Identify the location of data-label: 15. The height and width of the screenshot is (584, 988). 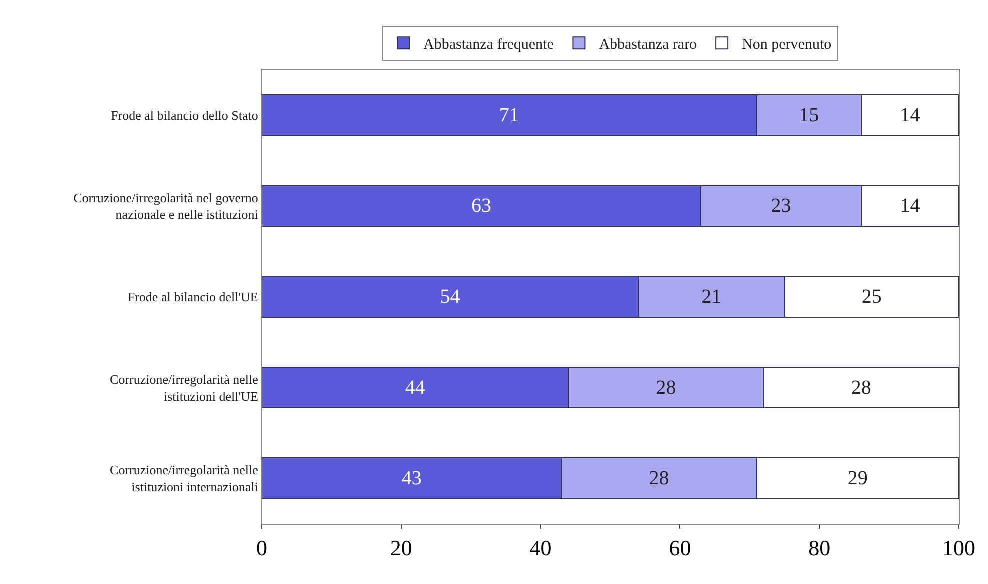
(809, 115).